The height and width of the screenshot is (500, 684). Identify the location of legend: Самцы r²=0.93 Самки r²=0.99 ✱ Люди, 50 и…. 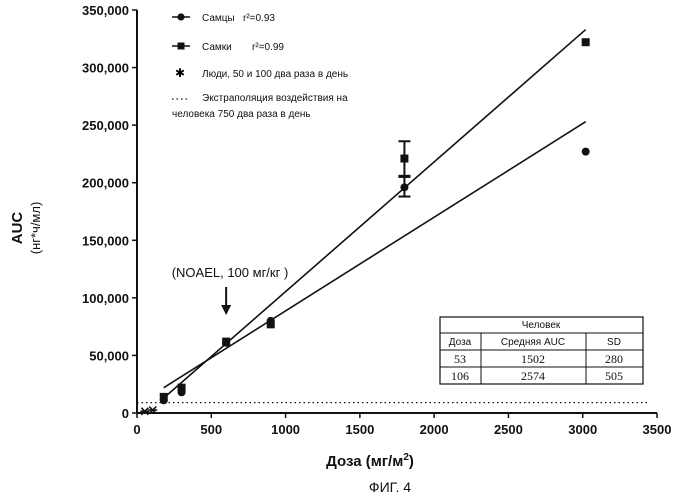
(260, 66).